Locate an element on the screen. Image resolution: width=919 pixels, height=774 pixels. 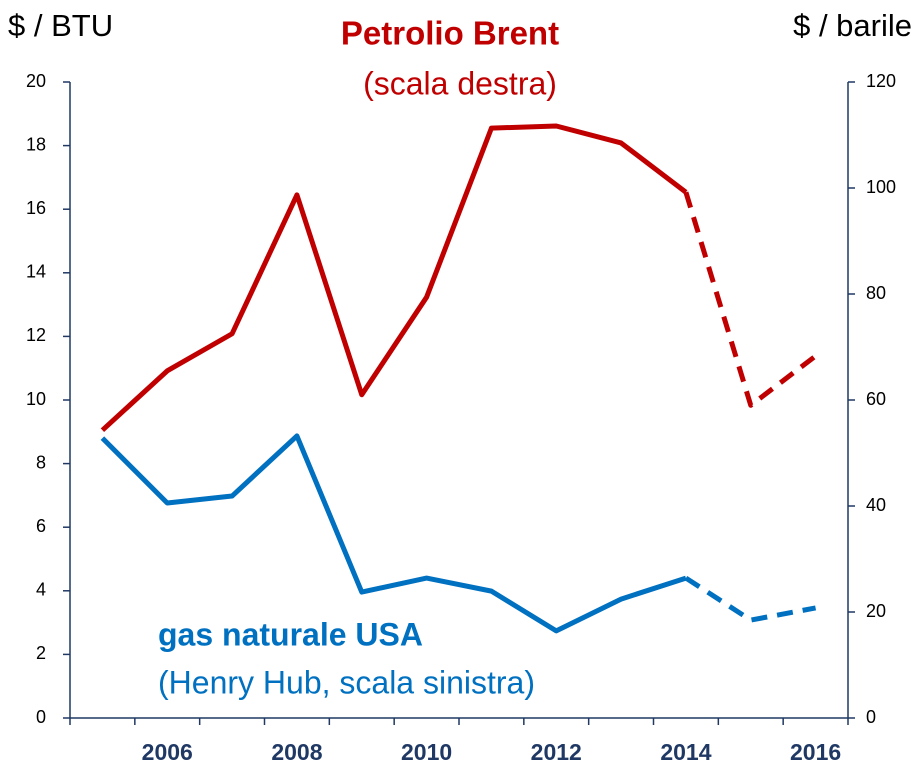
series-note: (scala destra) is located at coordinates (460, 83).